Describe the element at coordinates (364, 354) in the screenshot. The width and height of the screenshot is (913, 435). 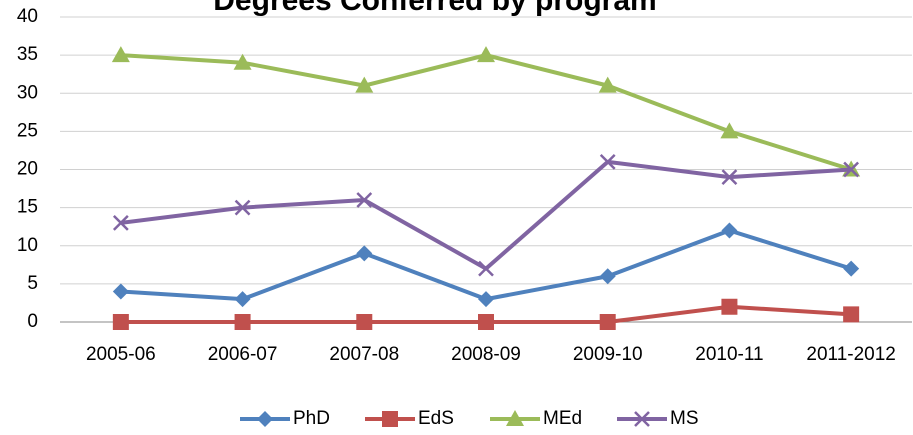
I see `x-tick-label: 2007-08` at that location.